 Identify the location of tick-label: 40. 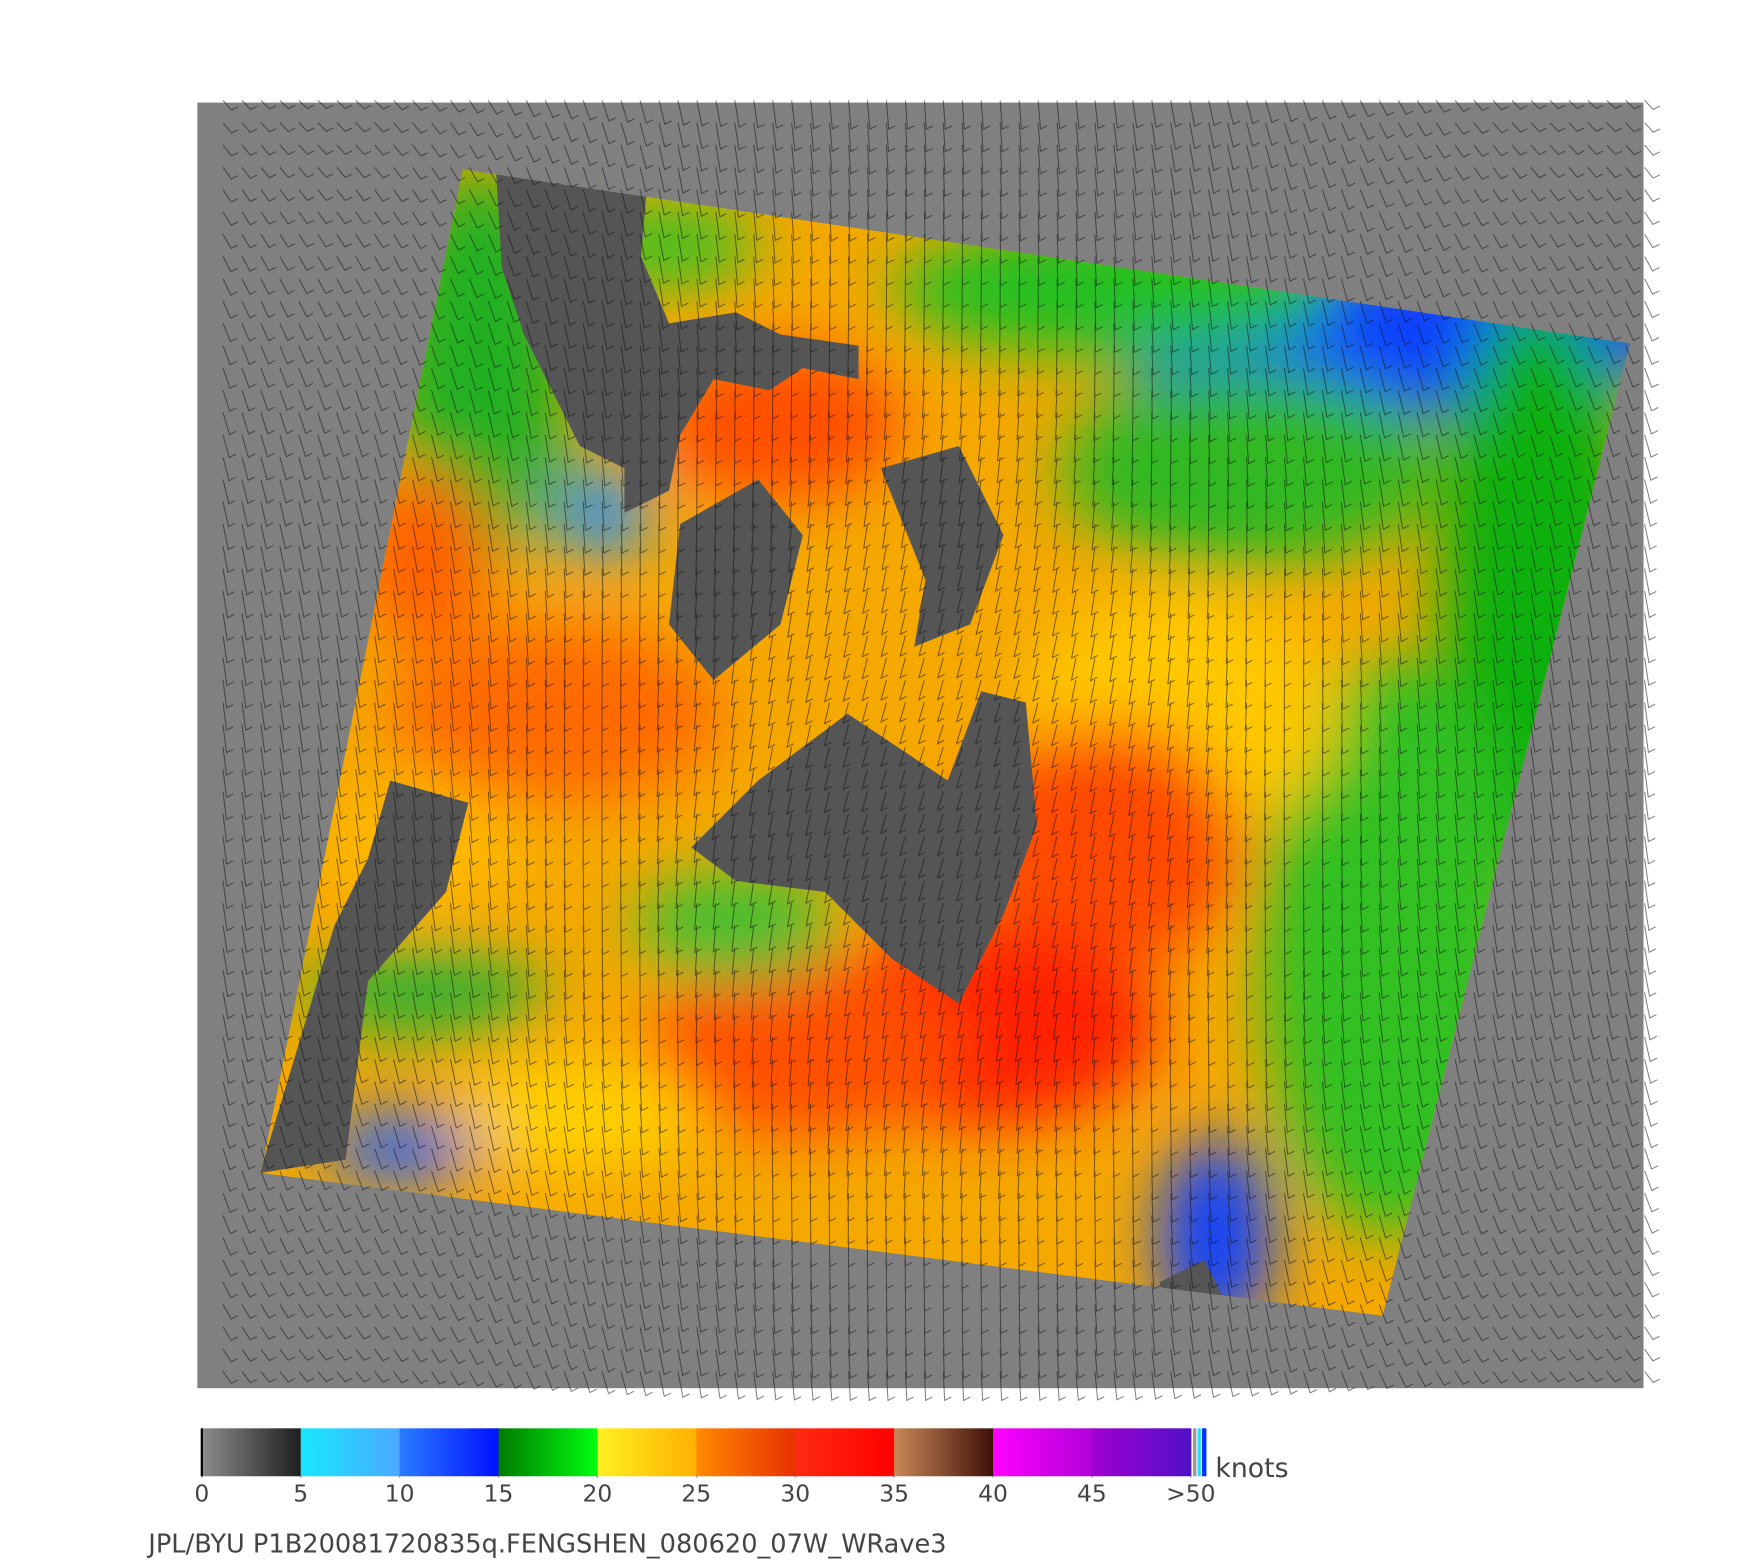
(993, 1494).